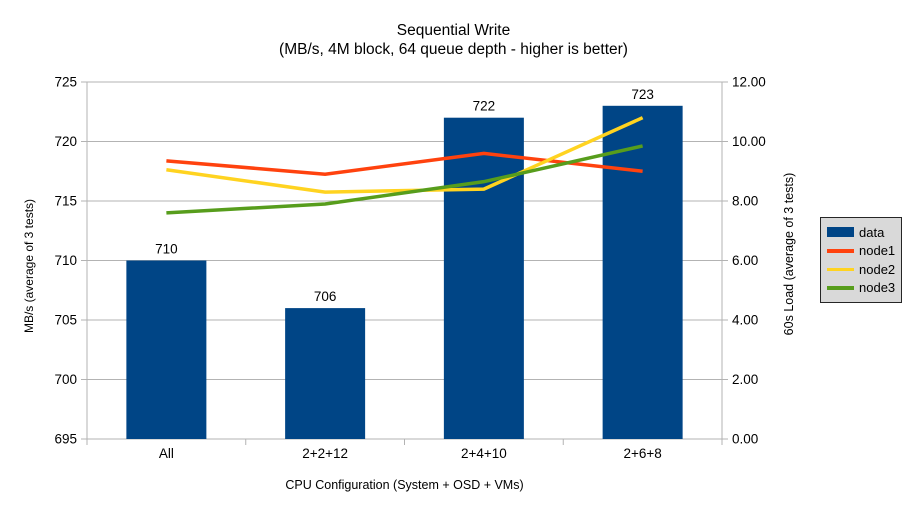 The image size is (907, 510). What do you see at coordinates (749, 82) in the screenshot?
I see `right-axis-tick-label: 12.00` at bounding box center [749, 82].